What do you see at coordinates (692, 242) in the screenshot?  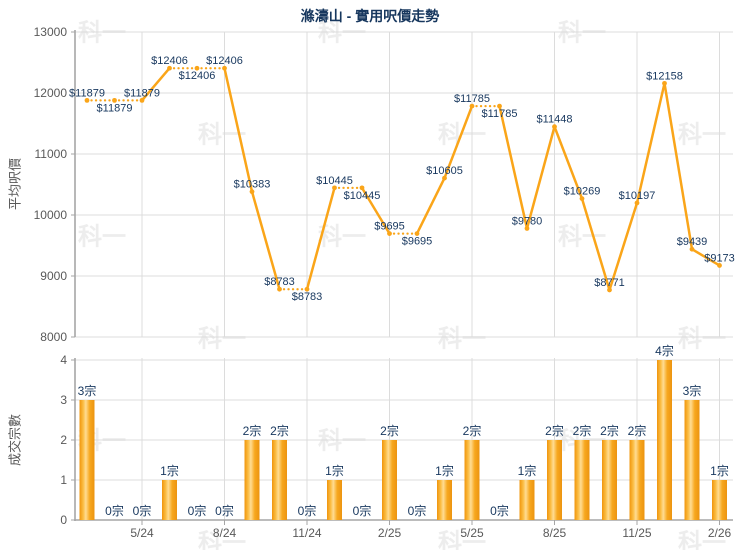 I see `price-point-label: $9439` at bounding box center [692, 242].